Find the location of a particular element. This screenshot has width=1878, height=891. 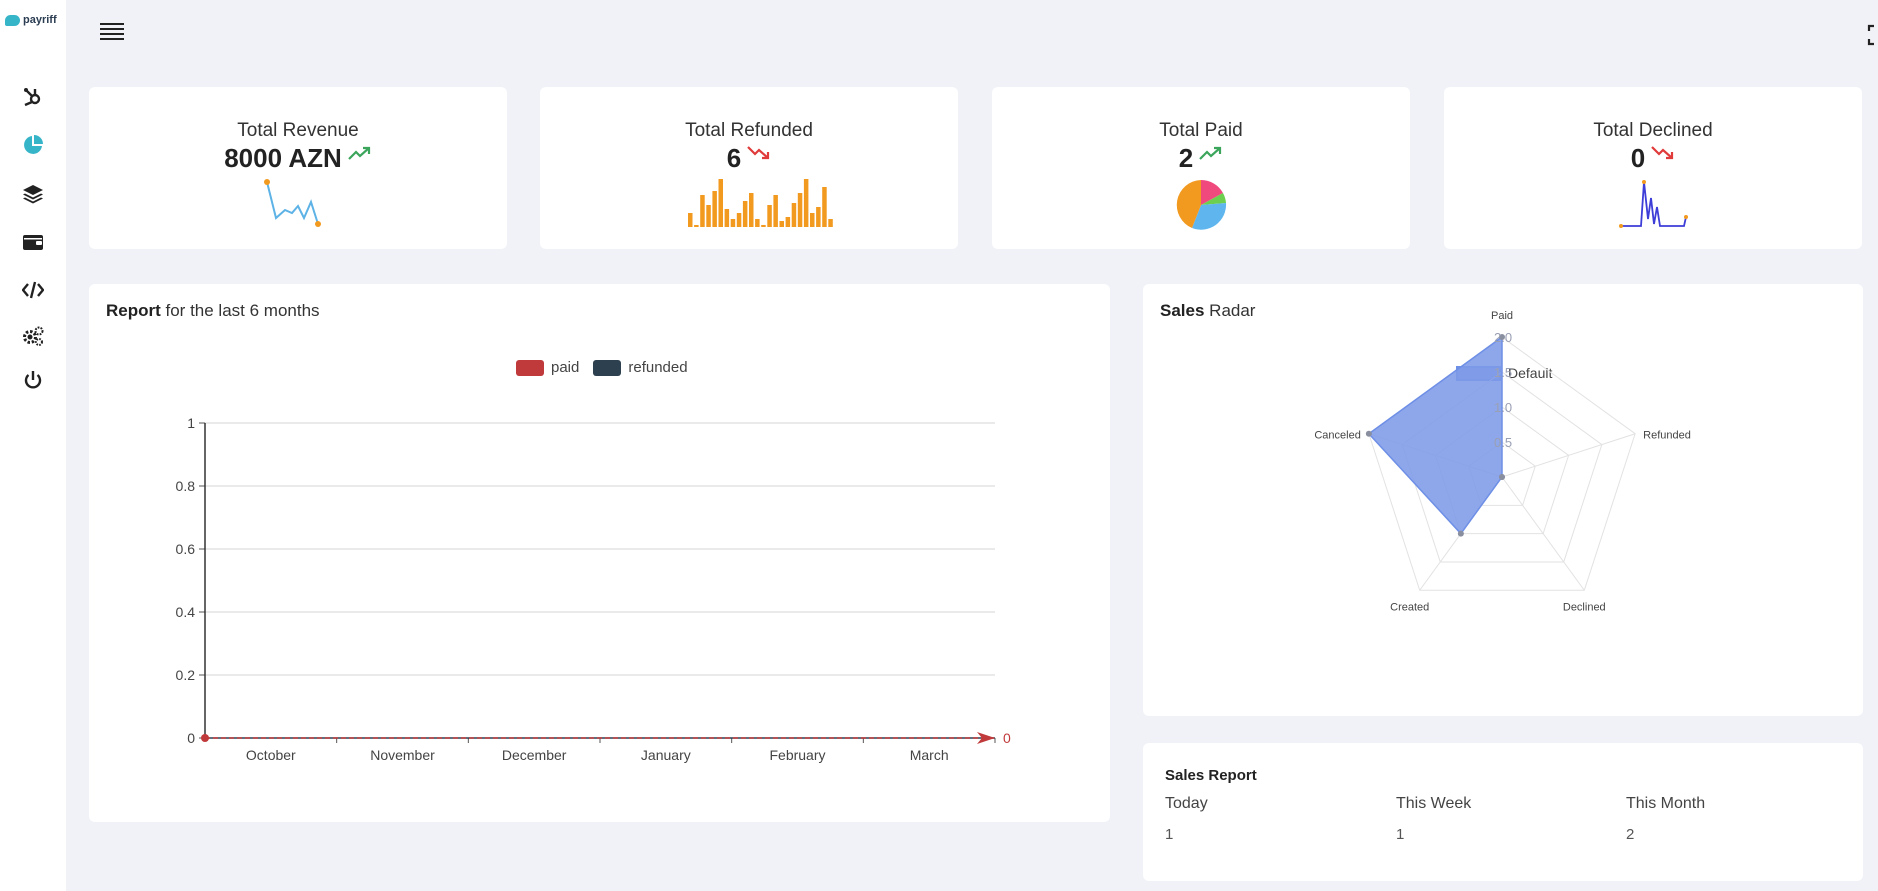

sidebar-item-wallet is located at coordinates (33, 242).